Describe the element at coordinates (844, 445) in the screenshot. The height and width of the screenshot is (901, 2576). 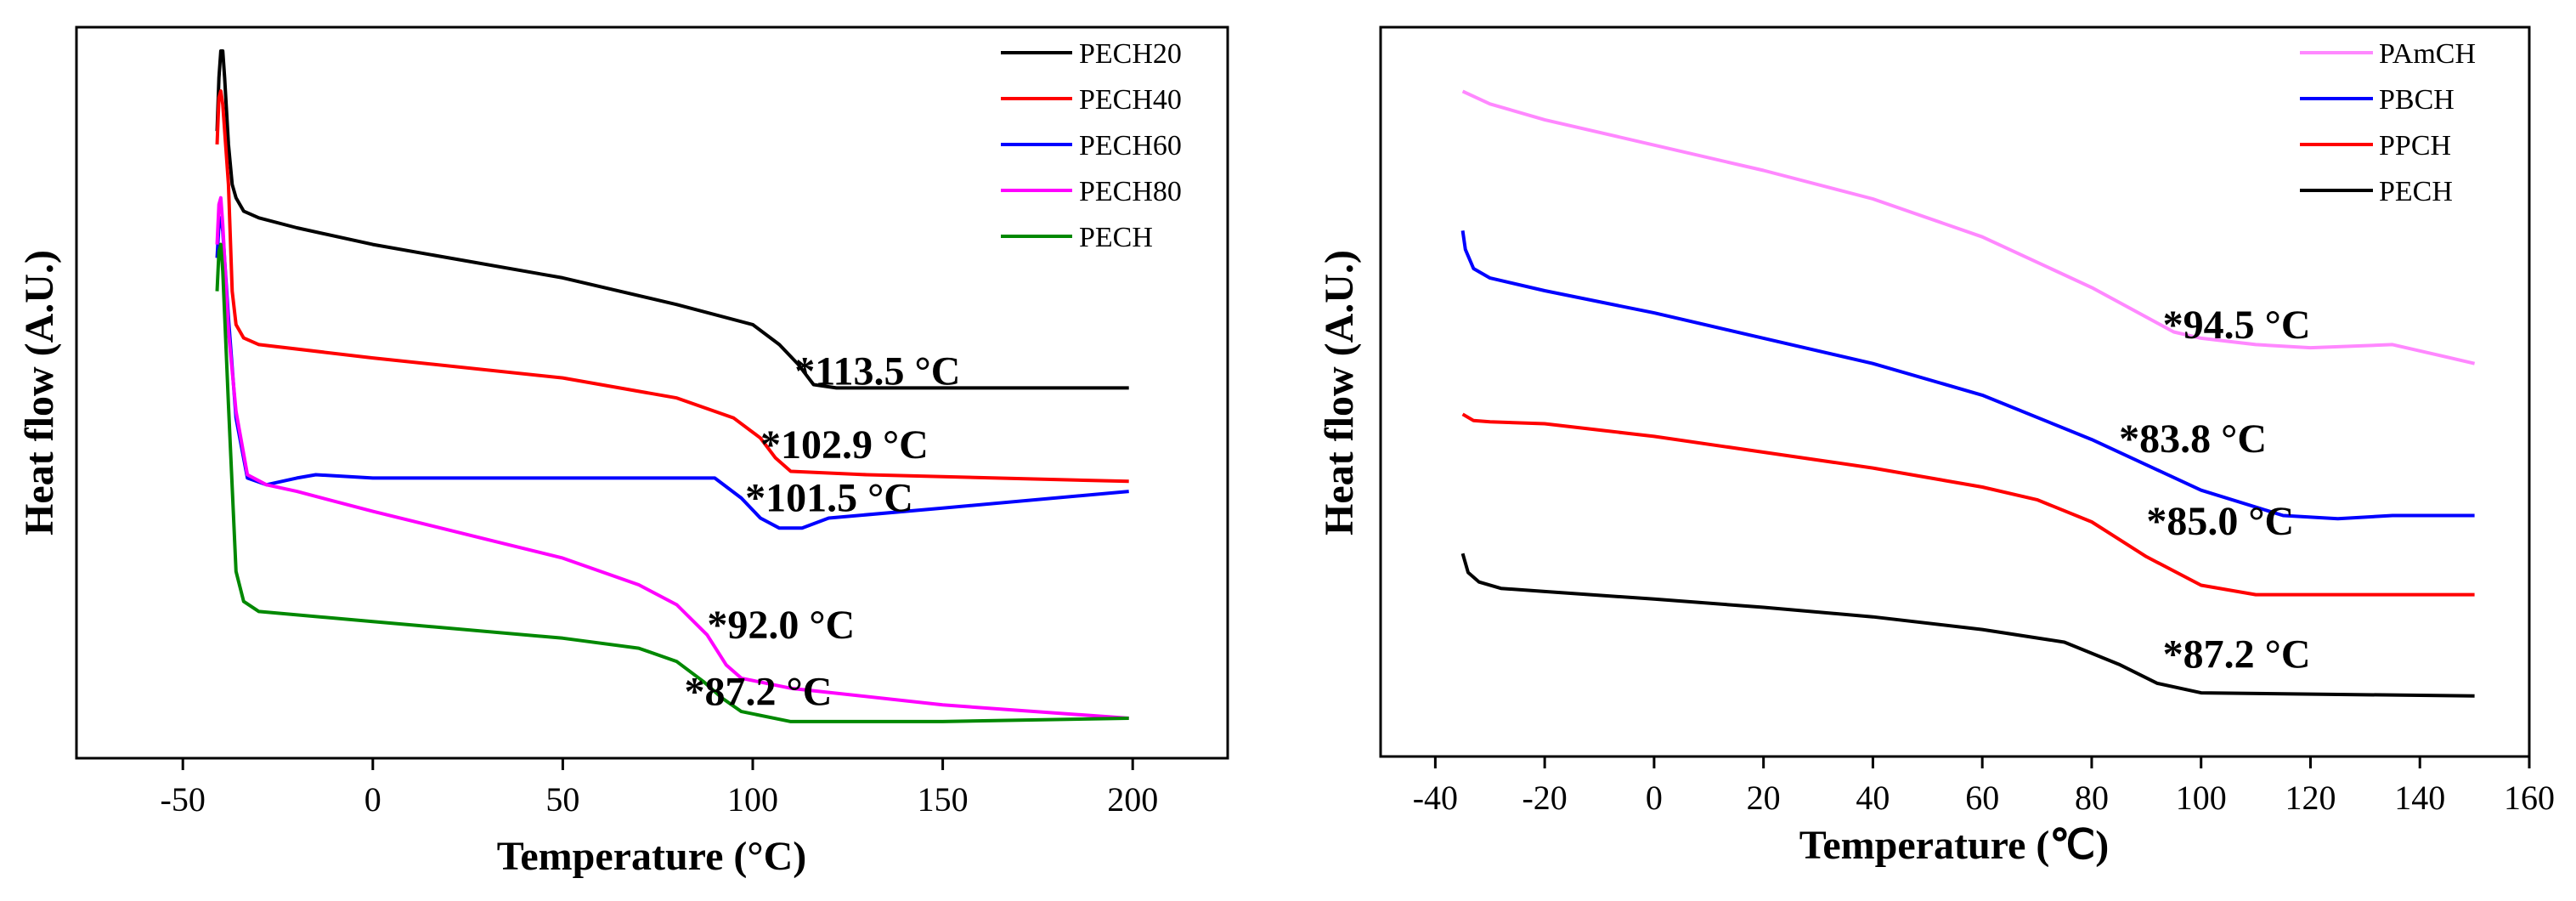
I see `transition-annotation: *102.9 °C` at that location.